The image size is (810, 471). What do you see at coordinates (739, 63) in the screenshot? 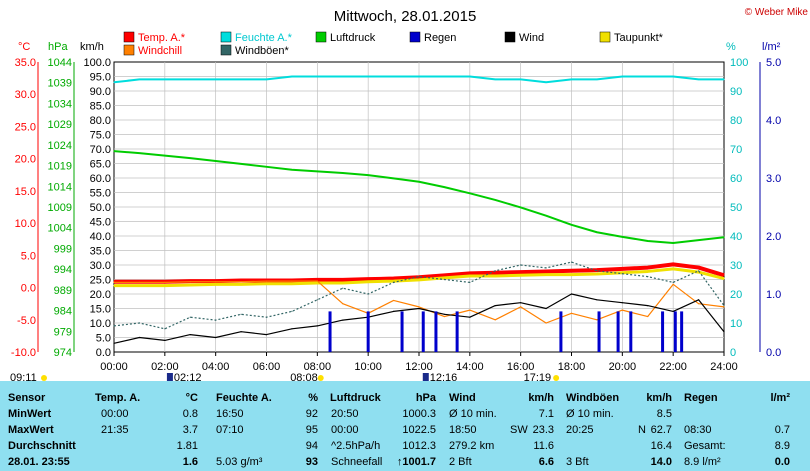
I see `tick-label-percent: 100` at bounding box center [739, 63].